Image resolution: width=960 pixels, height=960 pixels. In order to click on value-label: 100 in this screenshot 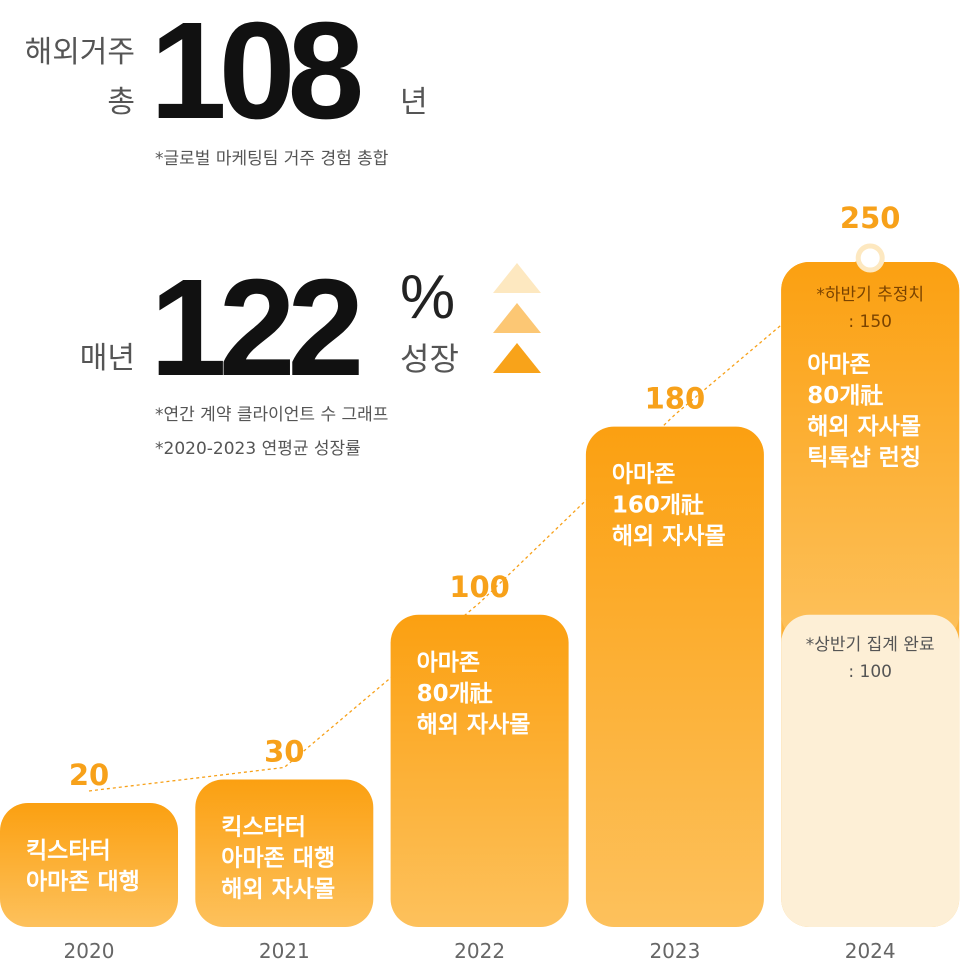, I will do `click(479, 587)`.